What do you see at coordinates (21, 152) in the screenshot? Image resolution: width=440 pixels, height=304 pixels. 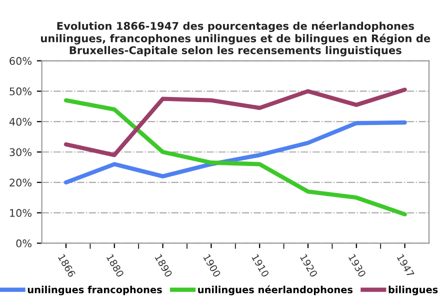 I see `y-tick-label: 30%` at bounding box center [21, 152].